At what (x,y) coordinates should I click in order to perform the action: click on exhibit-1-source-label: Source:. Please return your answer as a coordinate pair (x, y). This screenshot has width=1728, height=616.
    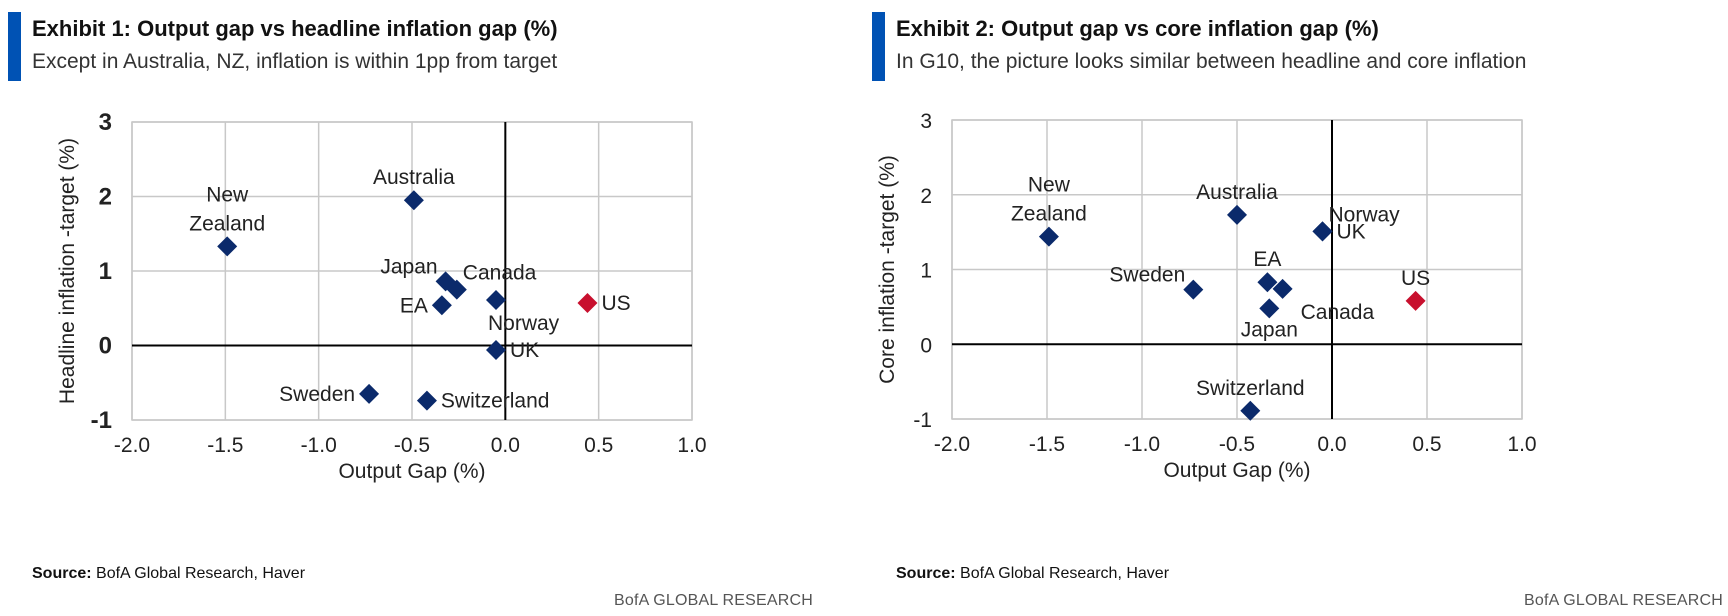
    Looking at the image, I should click on (62, 573).